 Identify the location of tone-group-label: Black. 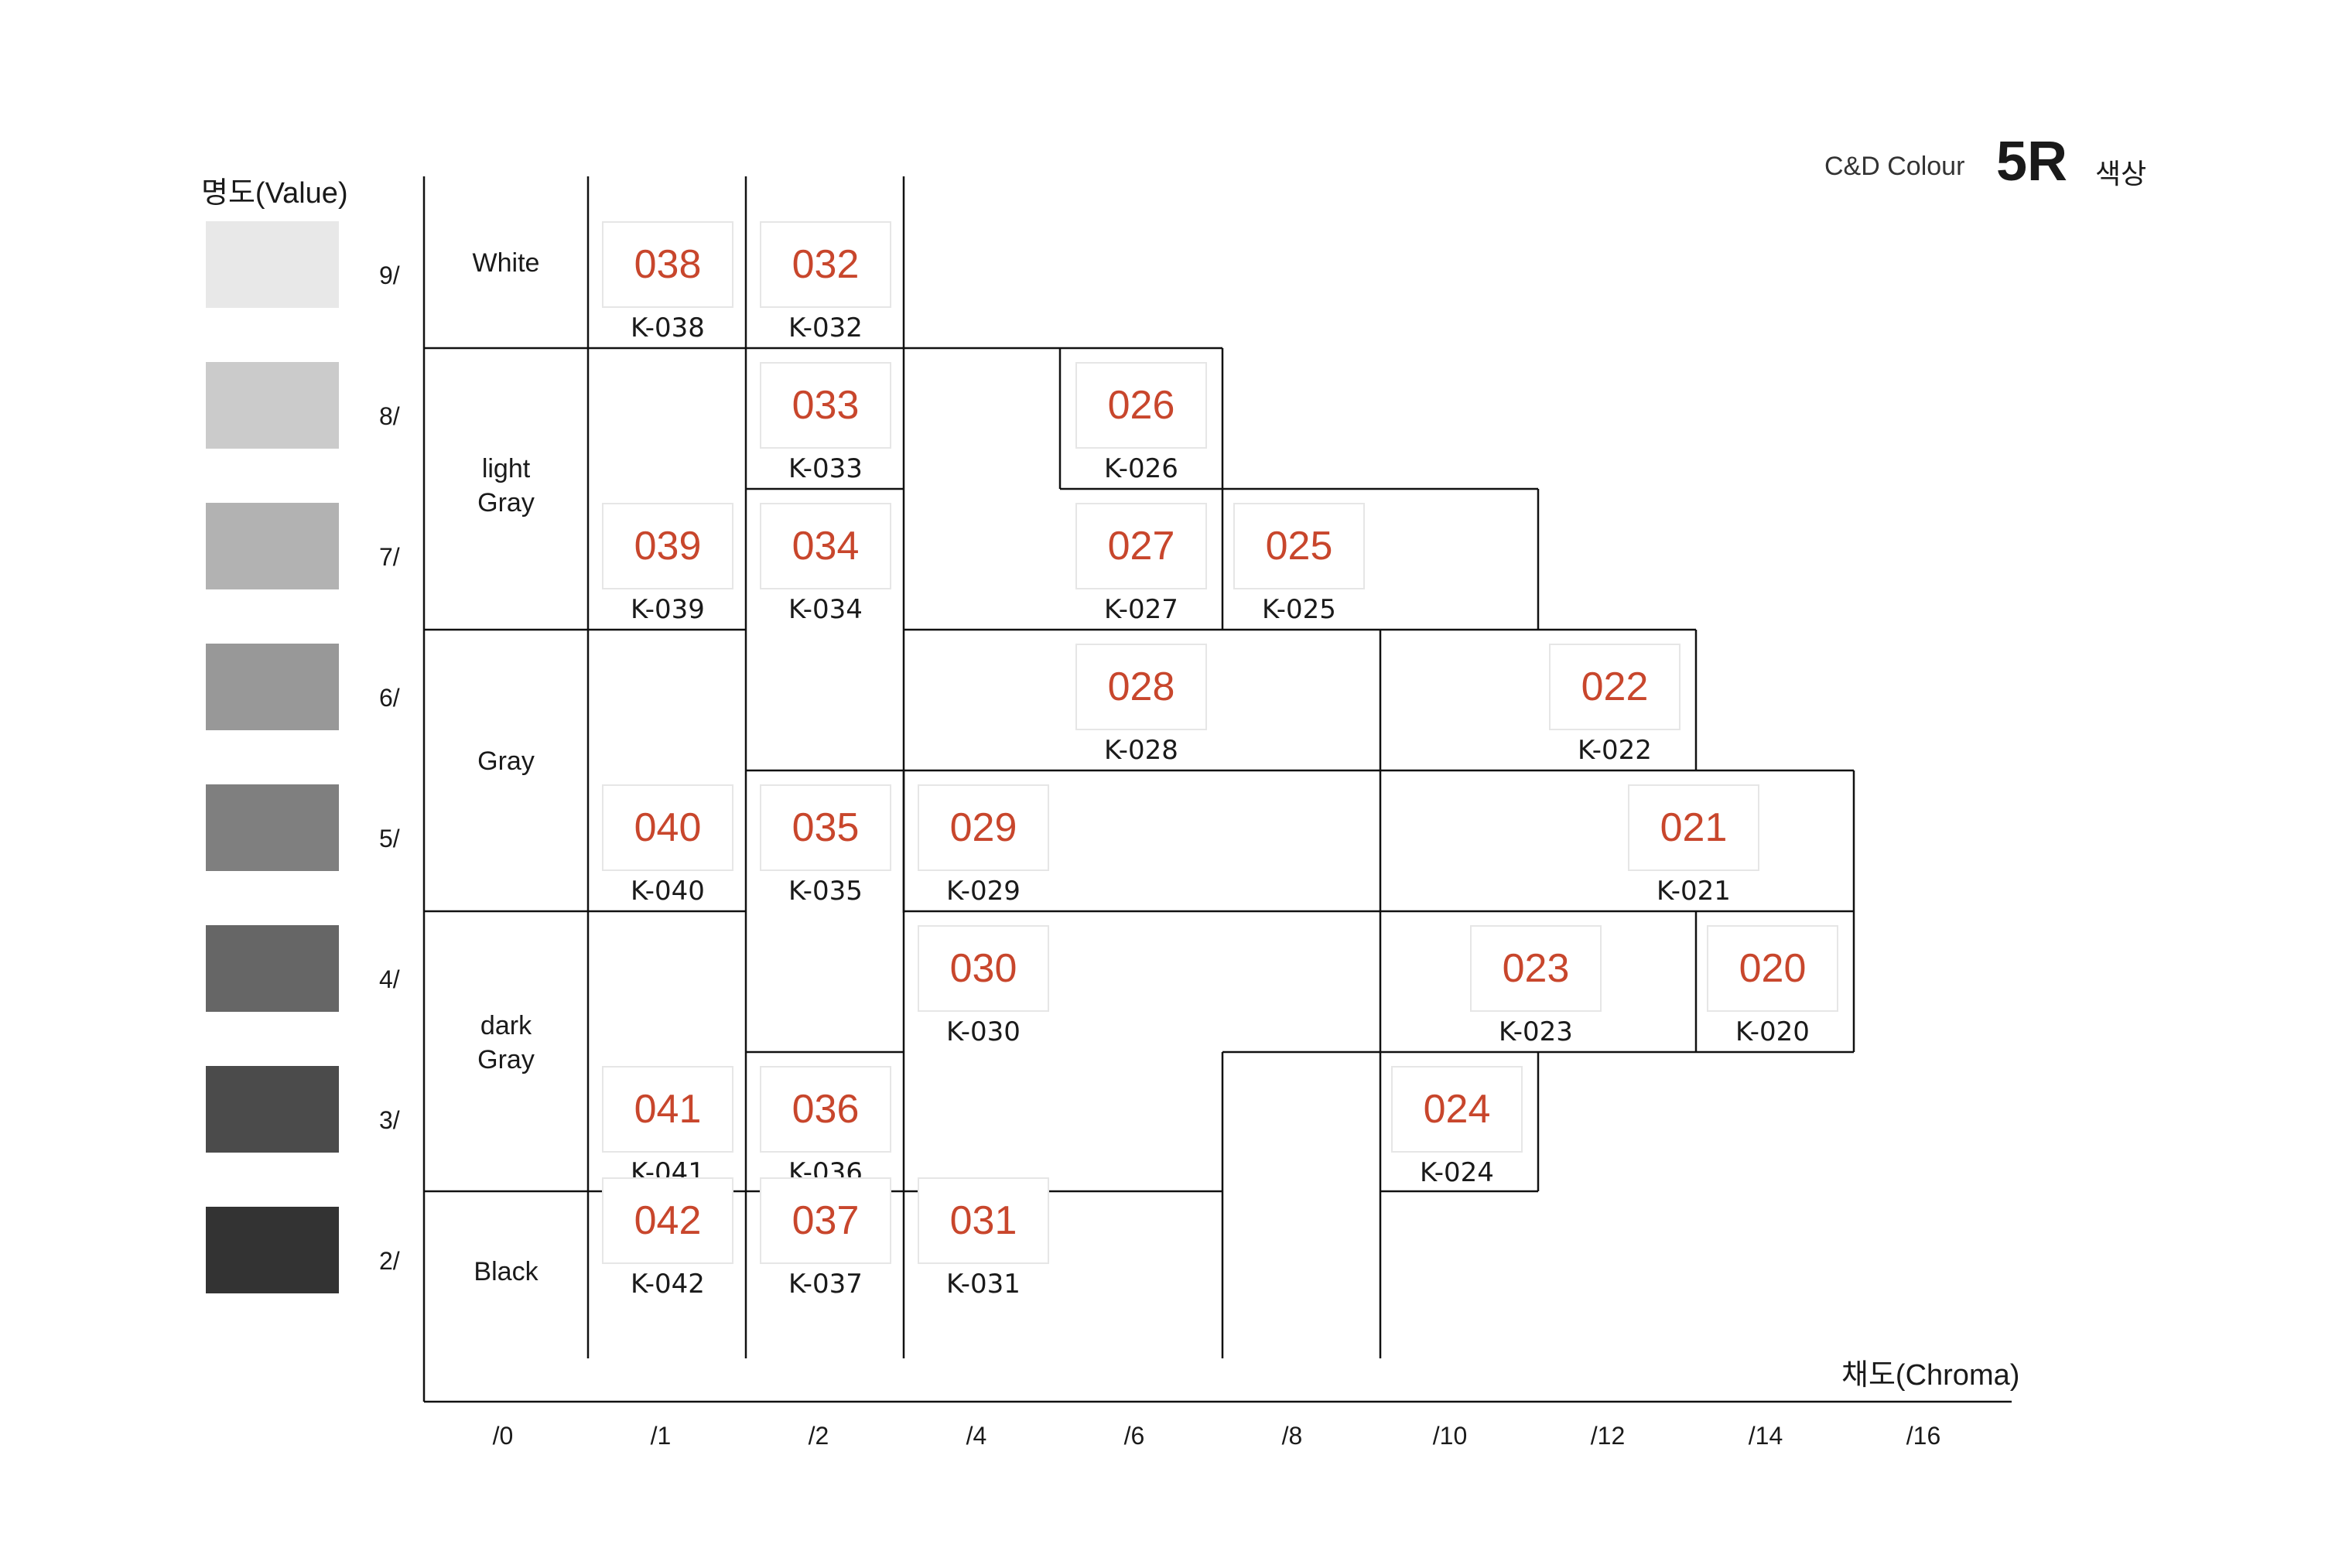
(506, 1272).